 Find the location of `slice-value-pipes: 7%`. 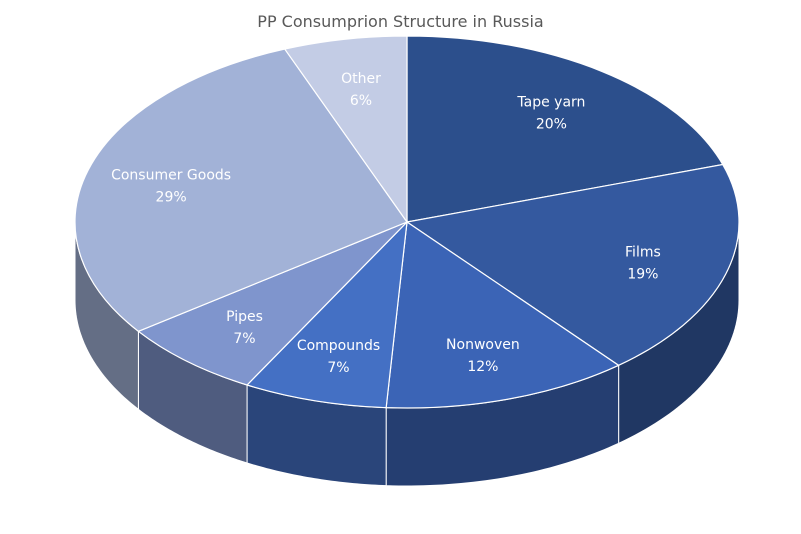

slice-value-pipes: 7% is located at coordinates (244, 339).